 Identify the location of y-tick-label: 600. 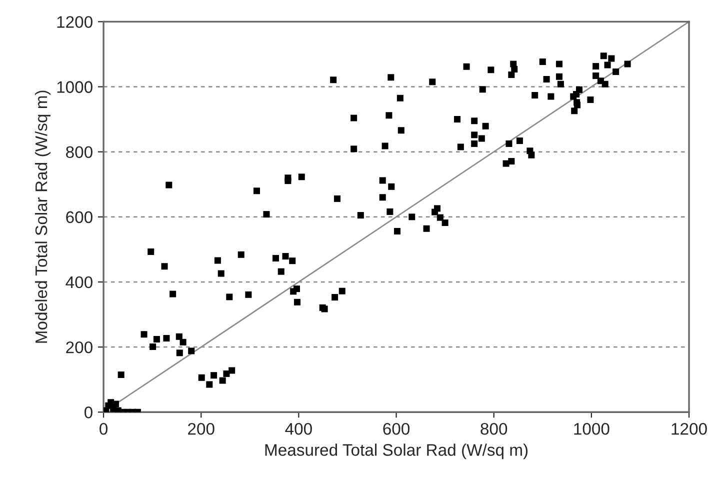
(79, 217).